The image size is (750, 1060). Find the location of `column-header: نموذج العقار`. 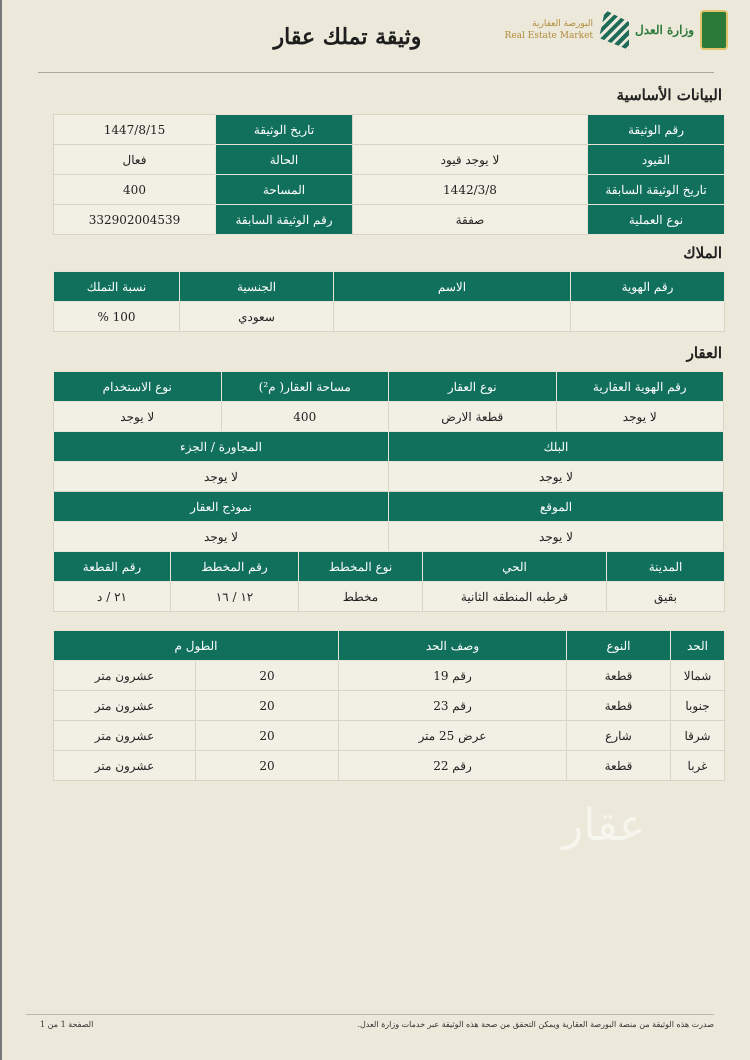

column-header: نموذج العقار is located at coordinates (221, 506).